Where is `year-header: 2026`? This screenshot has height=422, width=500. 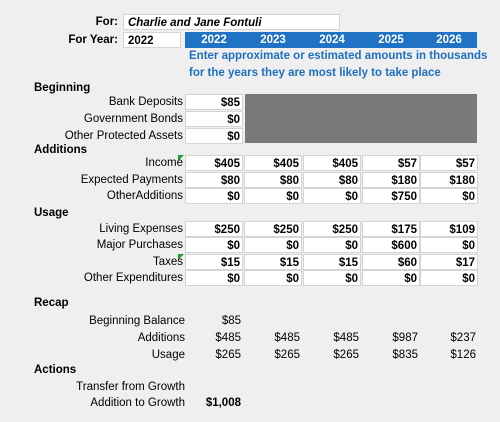
year-header: 2026 is located at coordinates (449, 40).